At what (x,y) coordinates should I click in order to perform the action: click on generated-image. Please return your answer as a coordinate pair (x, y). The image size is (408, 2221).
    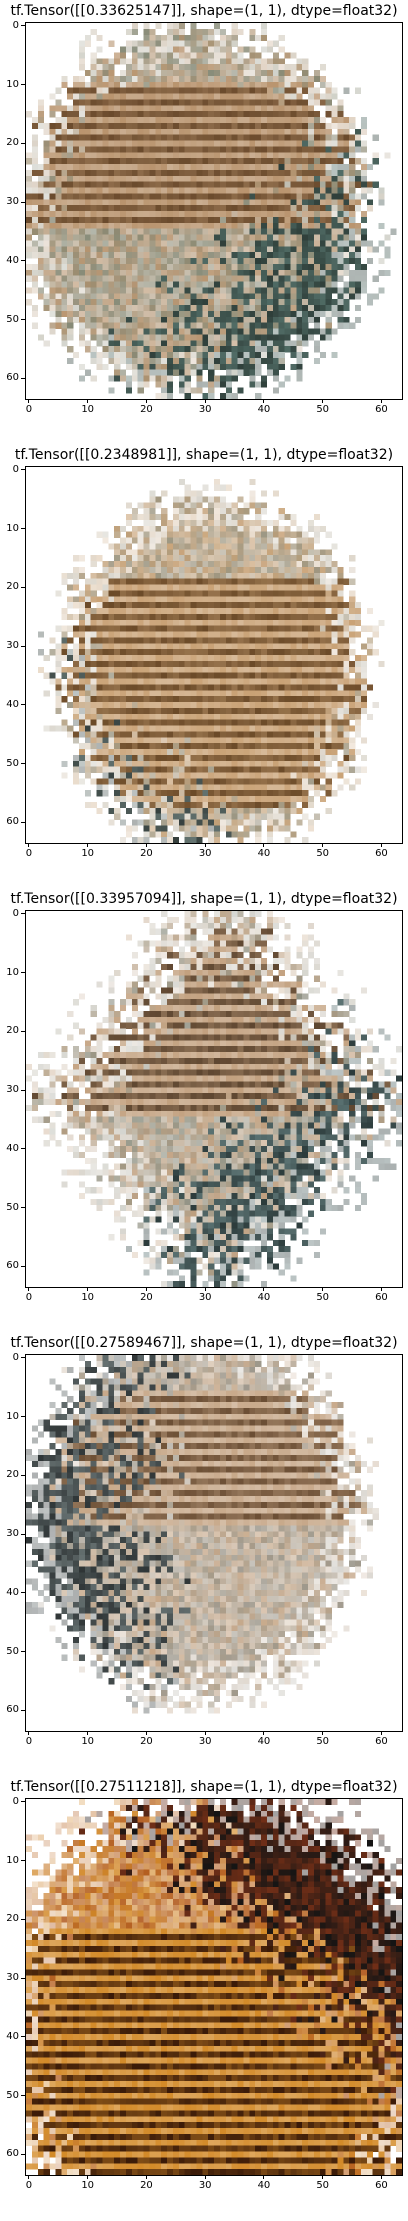
    Looking at the image, I should click on (202, 1534).